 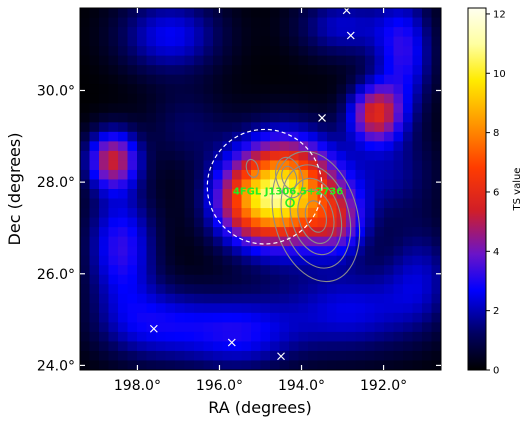 What do you see at coordinates (496, 311) in the screenshot?
I see `colorbar-tick-label: 2` at bounding box center [496, 311].